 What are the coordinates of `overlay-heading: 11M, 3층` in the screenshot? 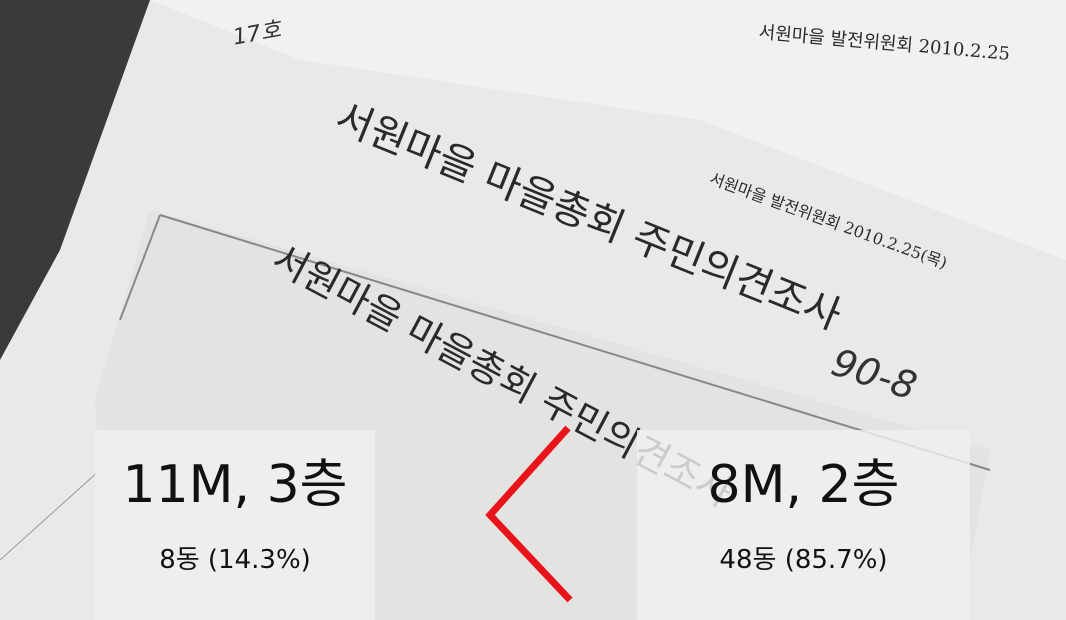 It's located at (235, 485).